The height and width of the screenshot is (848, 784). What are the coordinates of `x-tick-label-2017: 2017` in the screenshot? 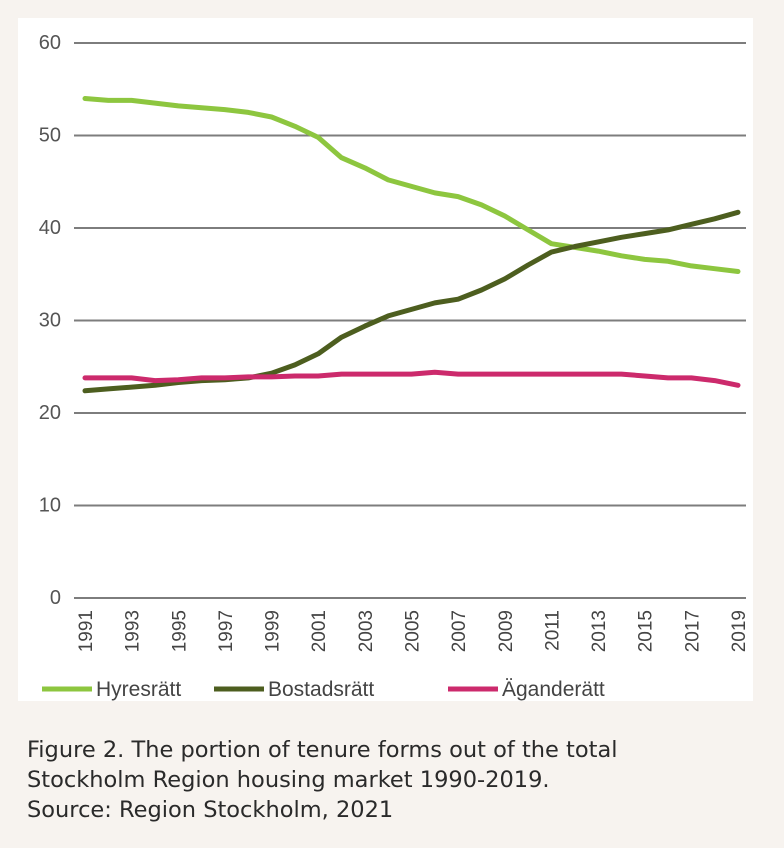 It's located at (692, 631).